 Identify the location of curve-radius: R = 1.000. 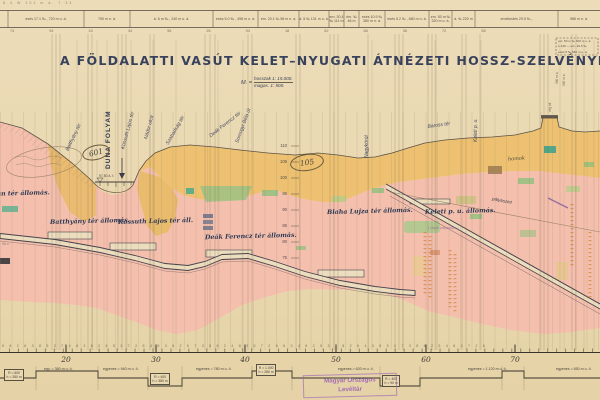
(266, 367).